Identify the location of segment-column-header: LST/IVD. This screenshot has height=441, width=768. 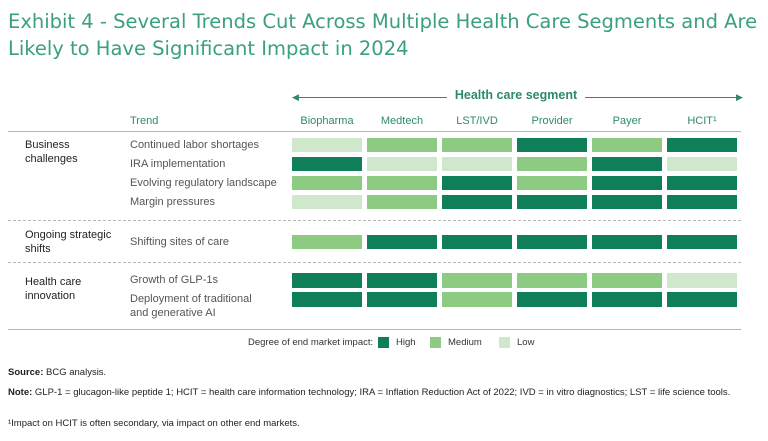
(477, 121).